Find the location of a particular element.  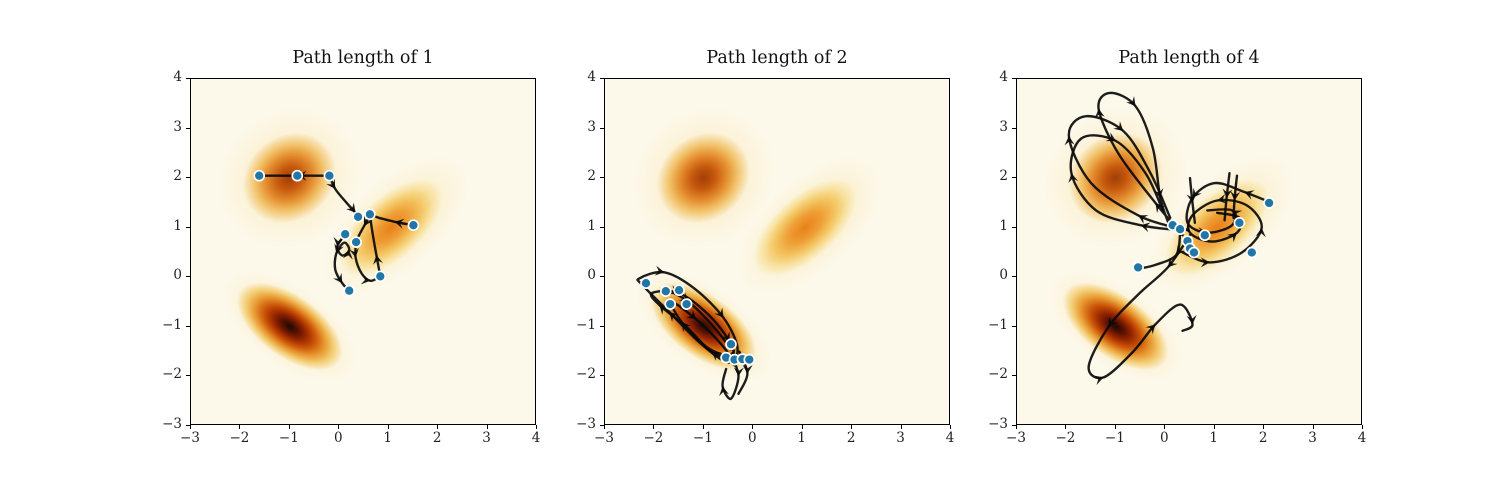

y-tick-label: 1 is located at coordinates (177, 225).